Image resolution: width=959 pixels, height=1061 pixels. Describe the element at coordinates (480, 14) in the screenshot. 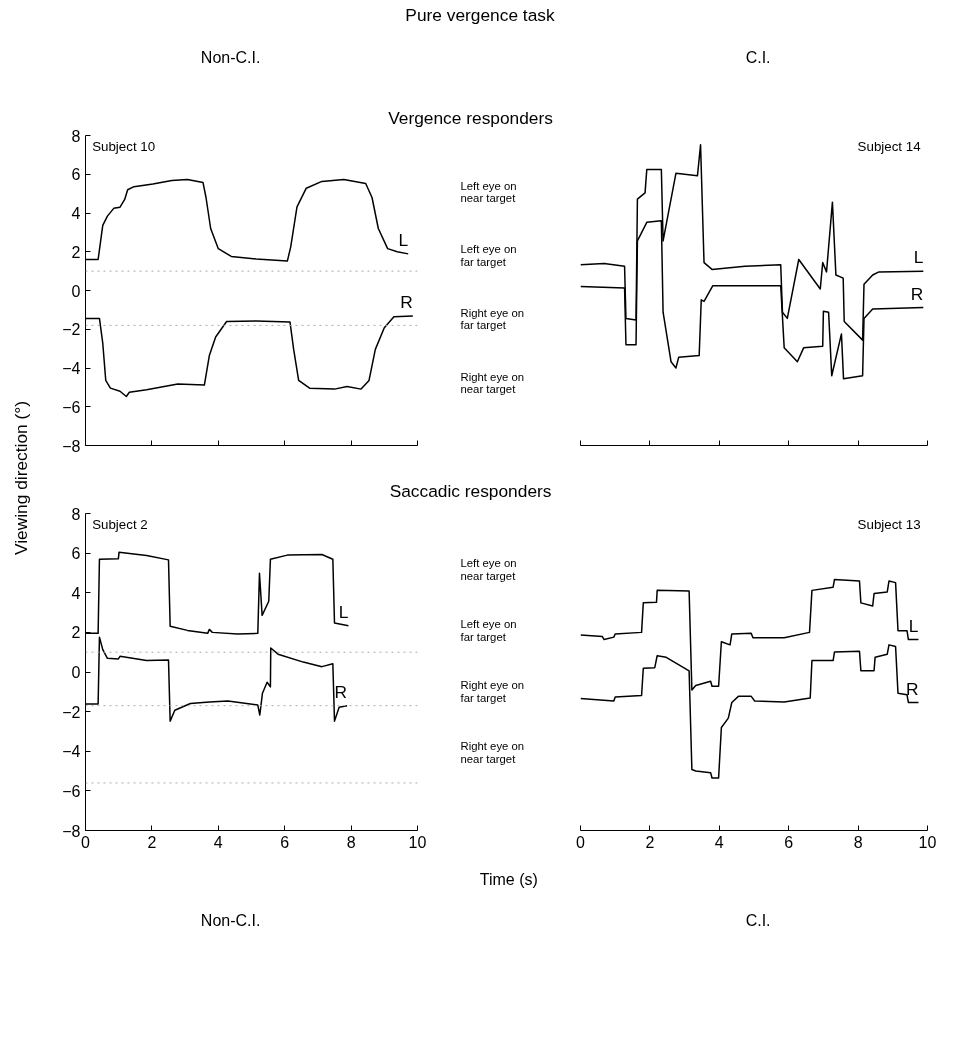

I see `text: Pure vergence task` at that location.